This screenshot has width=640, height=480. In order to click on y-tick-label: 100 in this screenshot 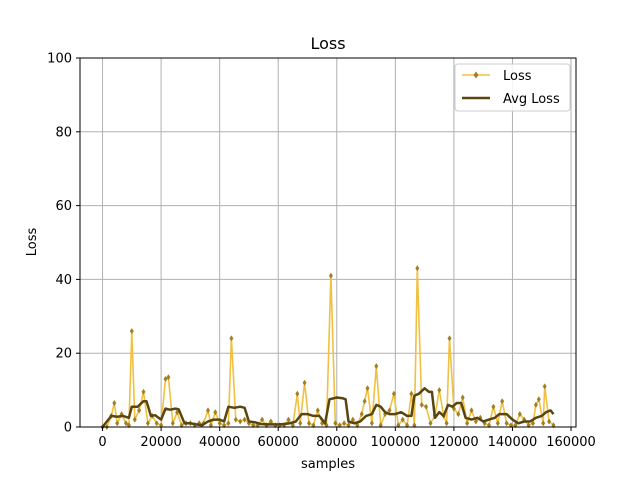, I will do `click(59, 59)`.